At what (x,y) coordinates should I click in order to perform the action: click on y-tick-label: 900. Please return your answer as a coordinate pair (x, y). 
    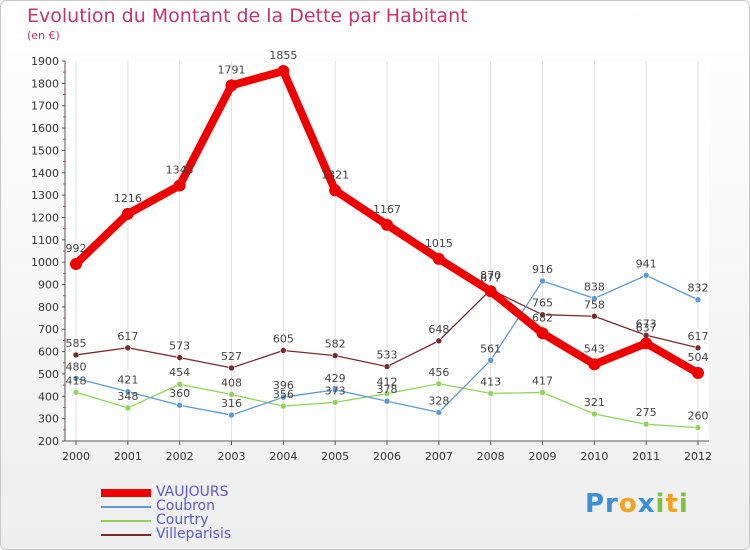
    Looking at the image, I should click on (48, 285).